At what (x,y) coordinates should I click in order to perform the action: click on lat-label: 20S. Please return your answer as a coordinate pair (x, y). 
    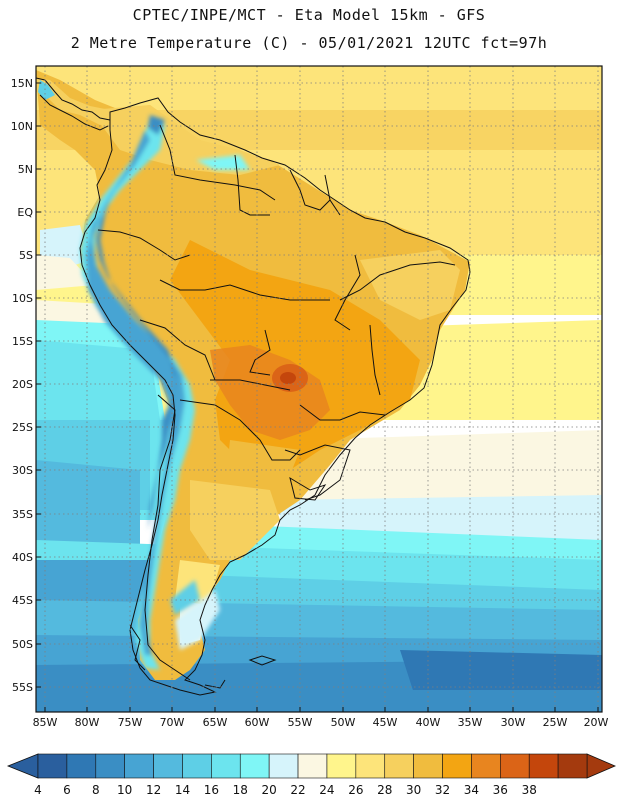
    Looking at the image, I should click on (22, 384).